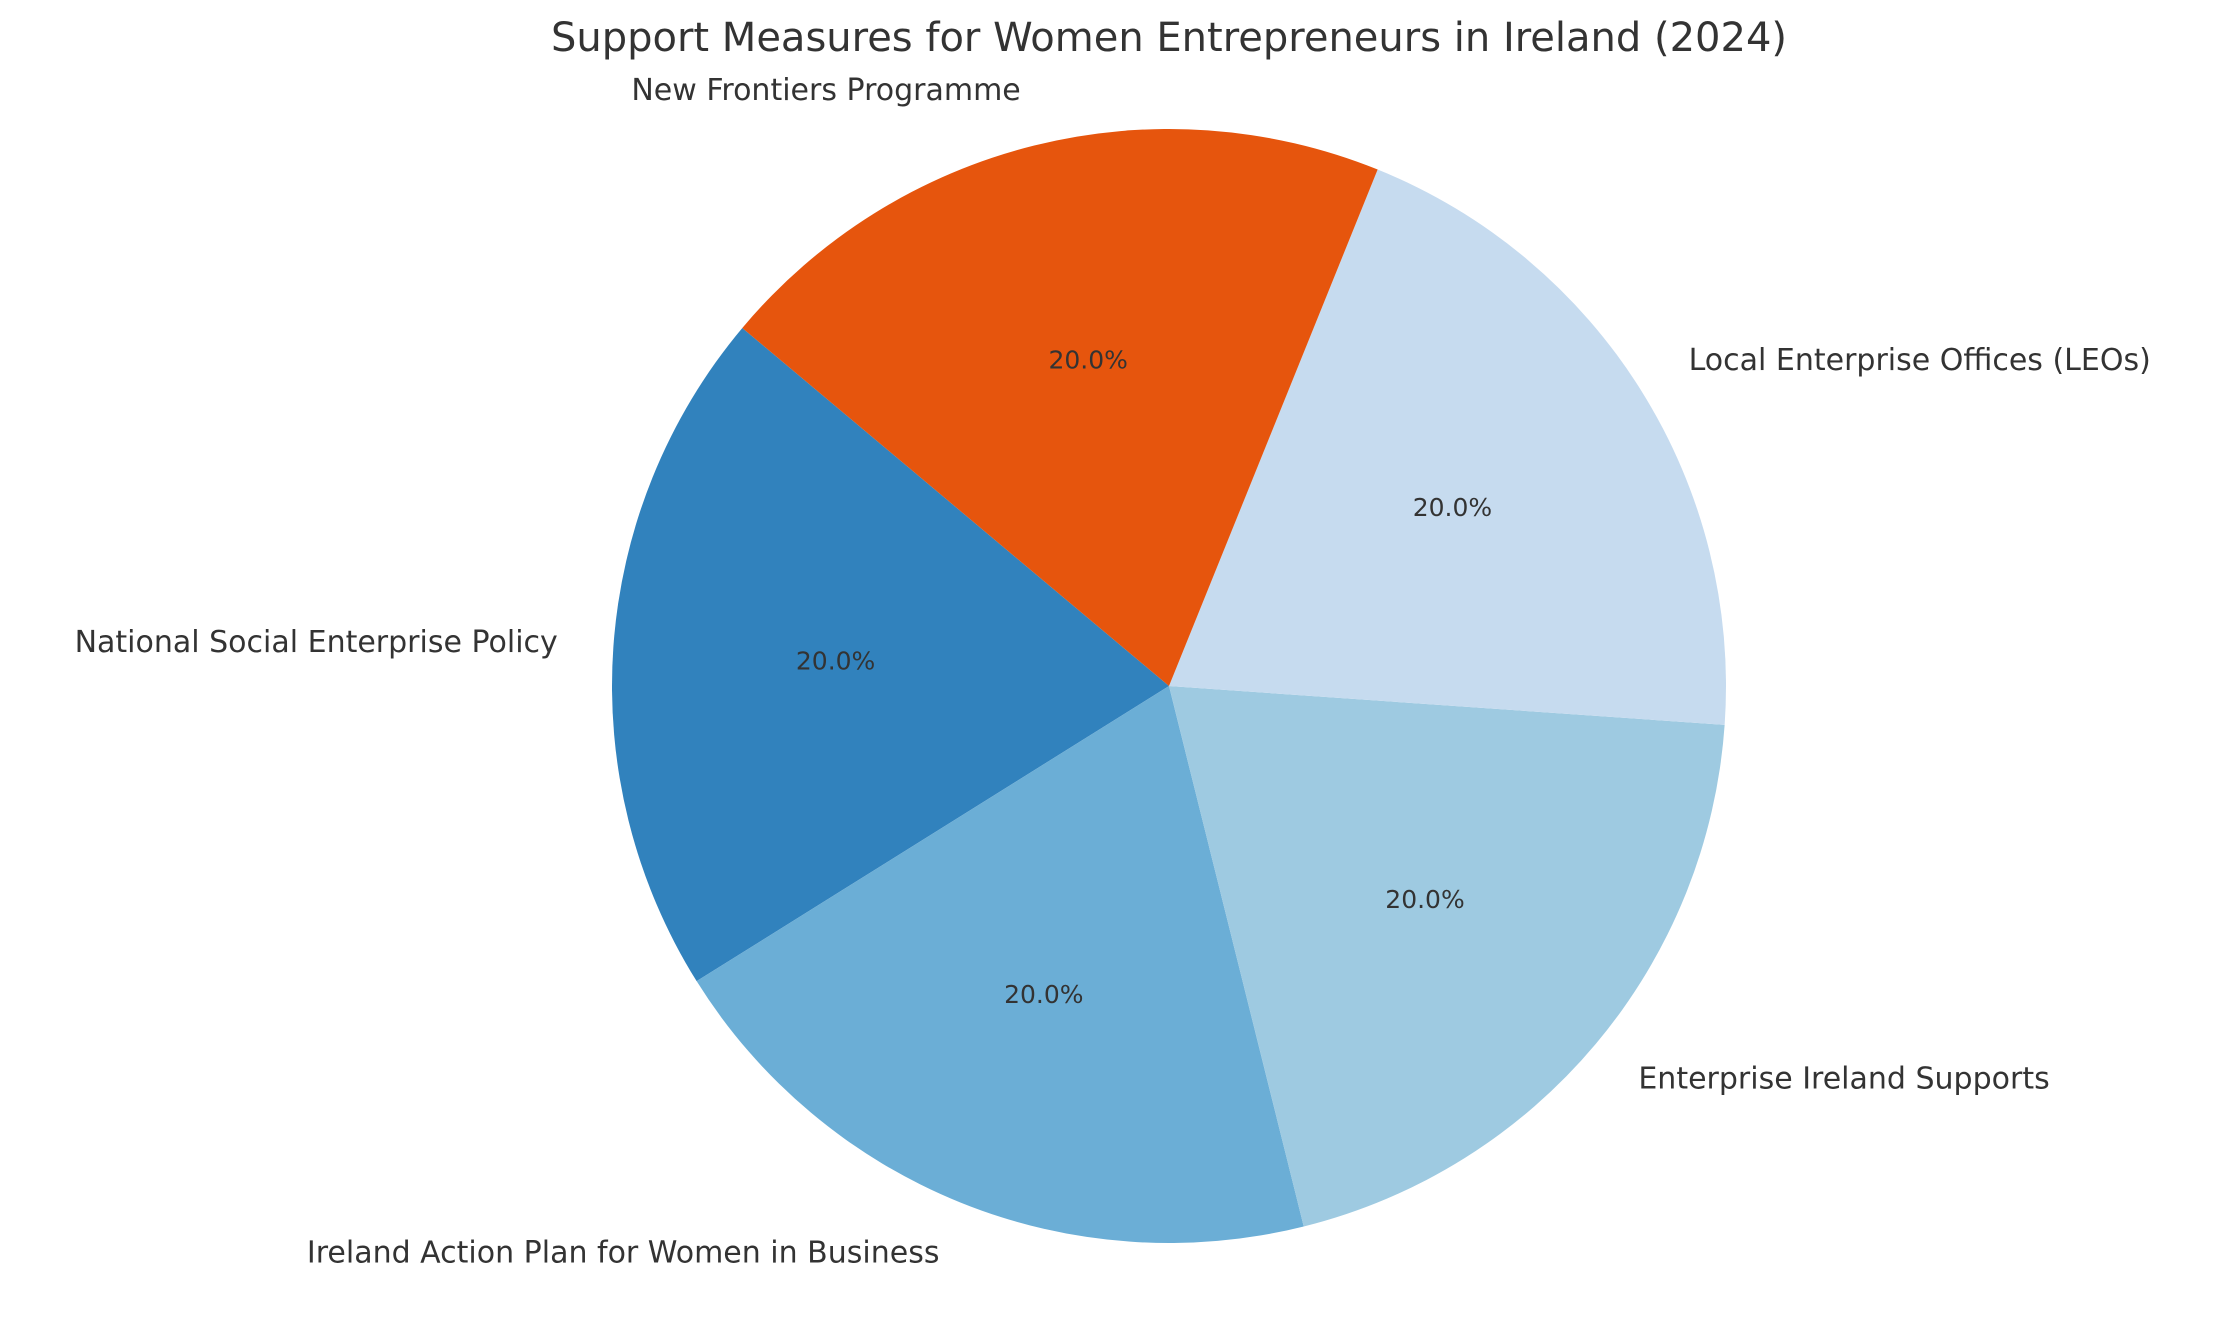  I want to click on slice-label: Local Enterprise Offices (LEOs), so click(1920, 360).